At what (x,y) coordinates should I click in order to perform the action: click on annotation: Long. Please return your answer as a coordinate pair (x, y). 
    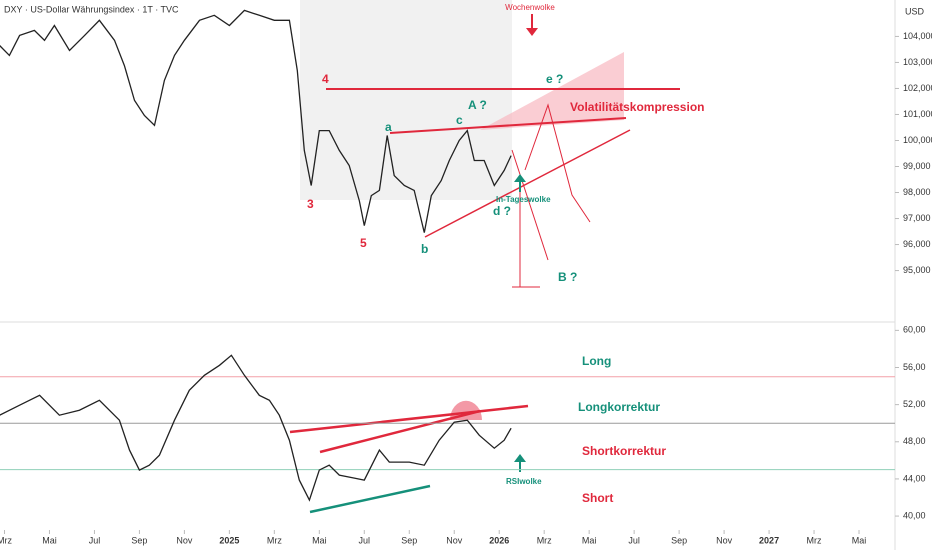
    Looking at the image, I should click on (596, 361).